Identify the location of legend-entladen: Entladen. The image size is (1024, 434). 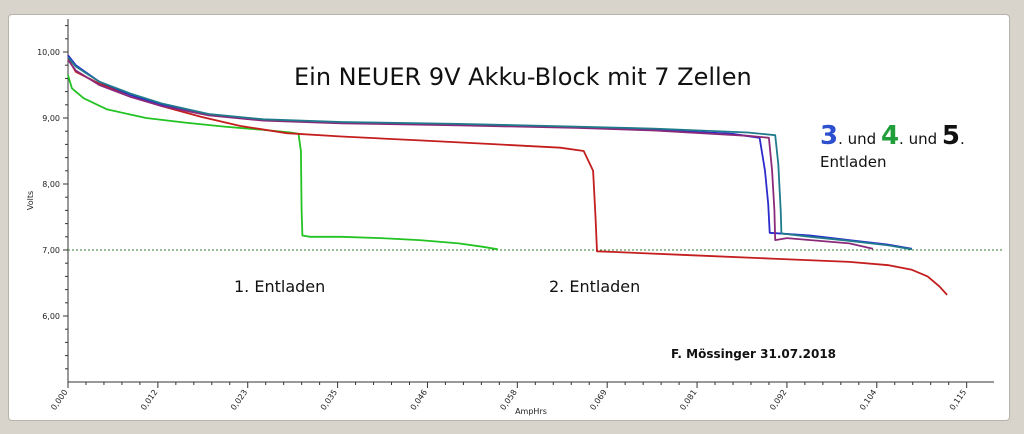
(853, 161).